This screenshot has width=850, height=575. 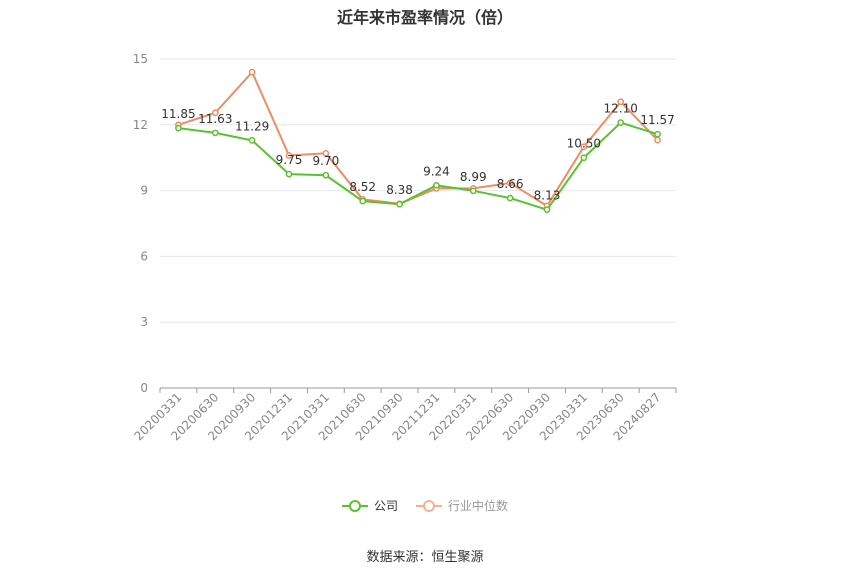 What do you see at coordinates (289, 160) in the screenshot?
I see `data-label: 9.75` at bounding box center [289, 160].